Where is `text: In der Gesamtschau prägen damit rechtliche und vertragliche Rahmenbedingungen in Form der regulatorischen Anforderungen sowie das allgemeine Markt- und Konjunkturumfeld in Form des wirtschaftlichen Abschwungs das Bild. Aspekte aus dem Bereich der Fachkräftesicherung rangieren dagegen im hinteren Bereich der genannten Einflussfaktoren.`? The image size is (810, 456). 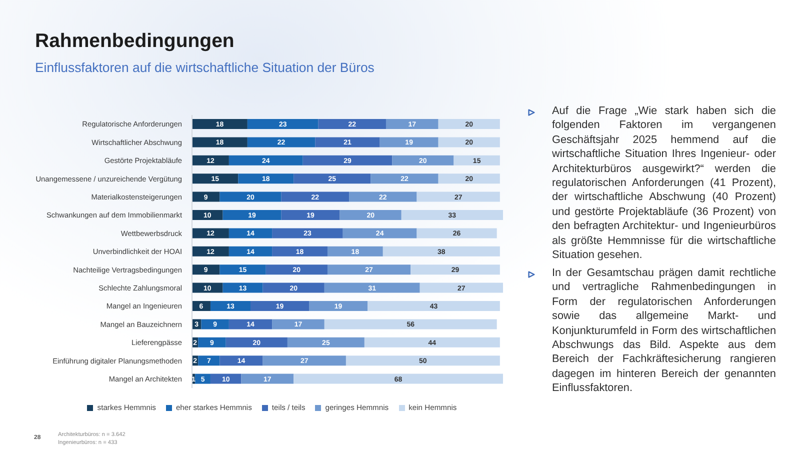 text: In der Gesamtschau prägen damit rechtliche und vertragliche Rahmenbedingungen in Form der regulatorischen Anforderungen sowie das allgemeine Markt- und Konjunkturumfeld in Form des wirtschaftlichen Abschwungs das Bild. Aspekte aus dem Bereich der Fachkräftesicherung rangieren dagegen im hinteren Bereich der genannten Einflussfaktoren. is located at coordinates (664, 330).